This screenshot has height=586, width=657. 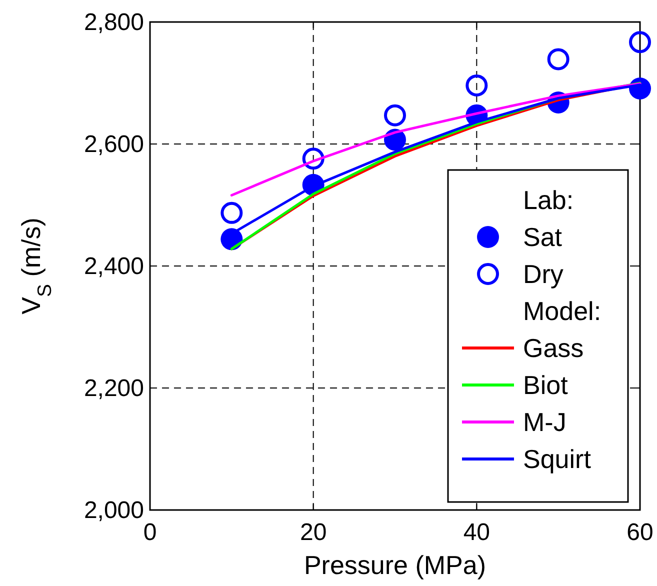 What do you see at coordinates (553, 348) in the screenshot?
I see `legend-label: Gass` at bounding box center [553, 348].